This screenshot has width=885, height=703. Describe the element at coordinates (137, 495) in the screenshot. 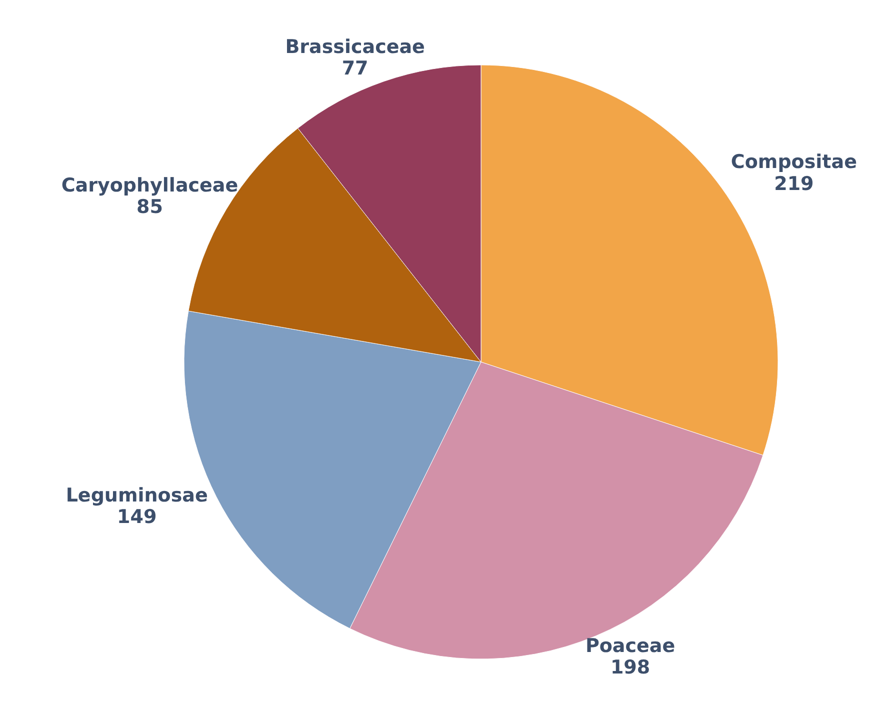

I see `slice-label: Leguminosae` at that location.